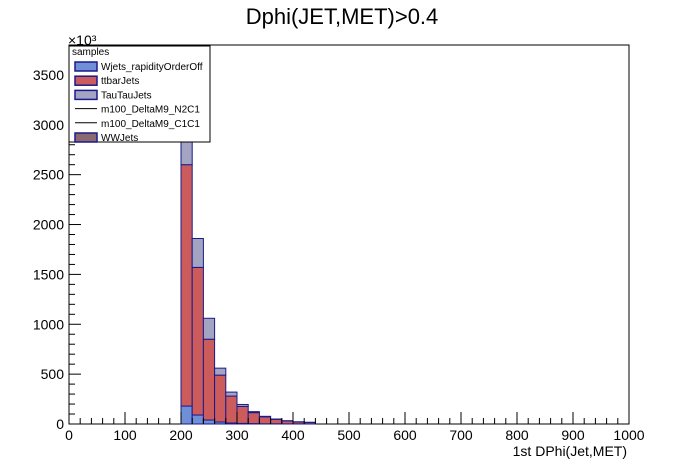 This screenshot has height=471, width=698. Describe the element at coordinates (150, 124) in the screenshot. I see `legend-label-m100_DeltaM9_C1C1: m100_DeltaM9_C1C1` at that location.